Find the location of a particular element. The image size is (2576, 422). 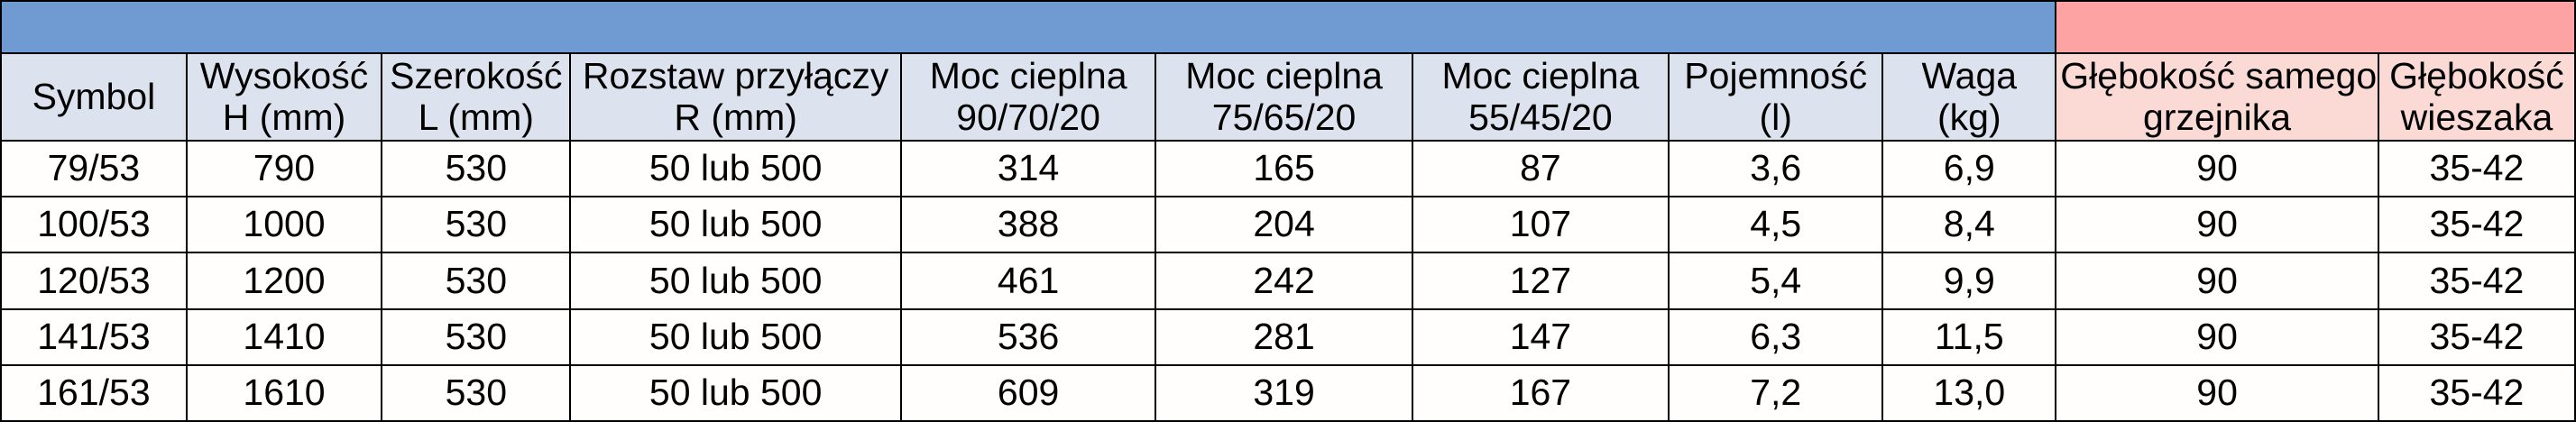

column-header-symbol: Symbol is located at coordinates (94, 97).